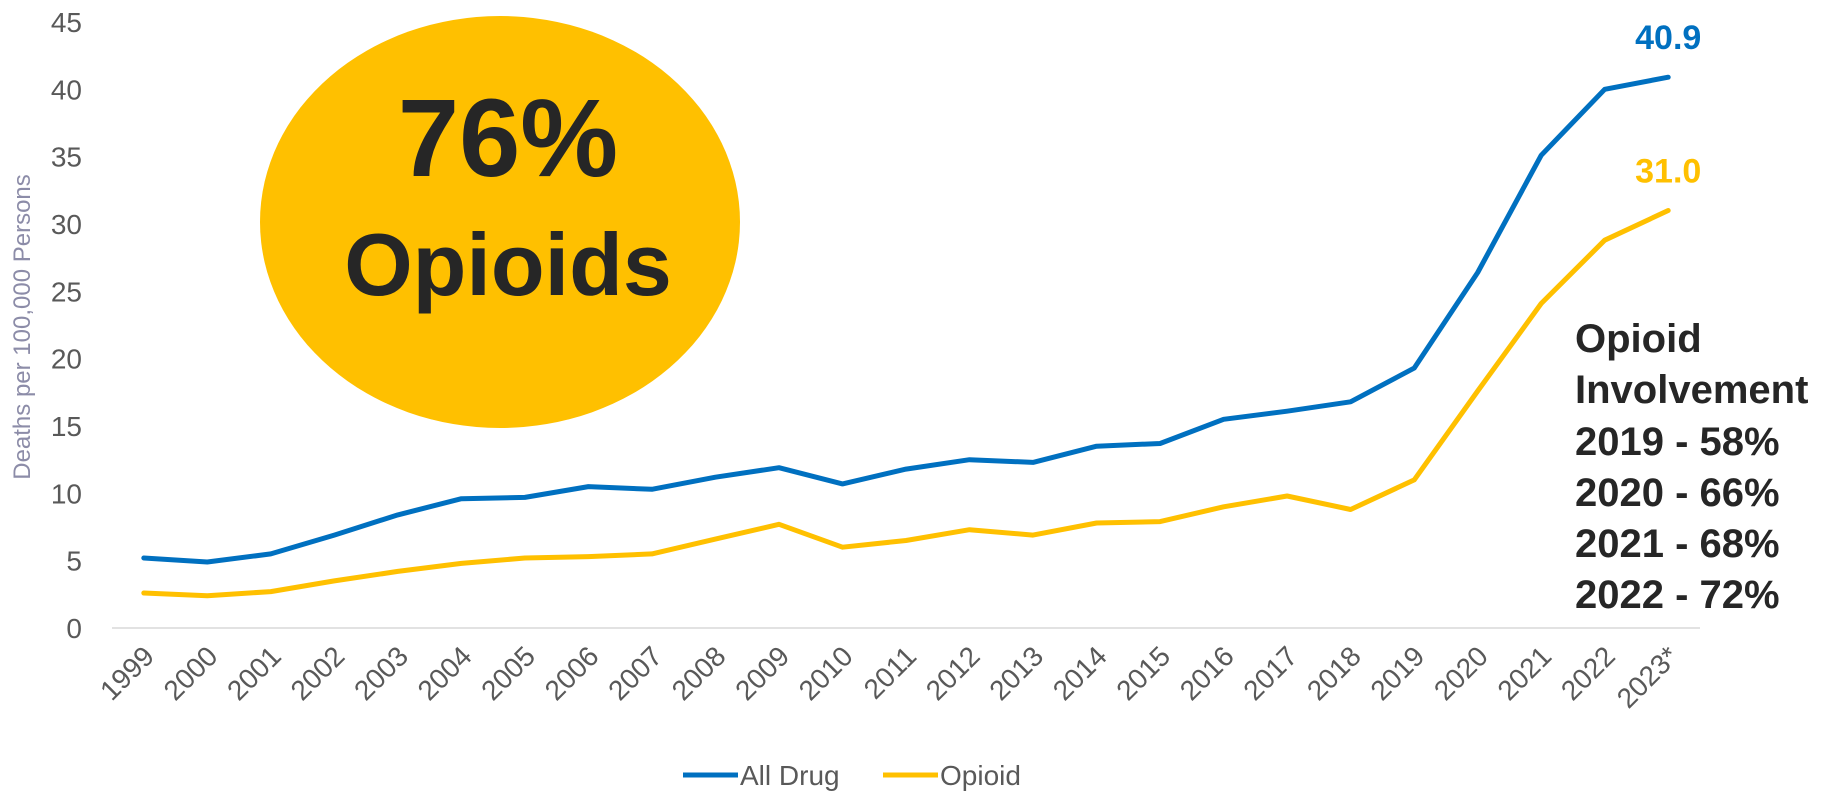 This screenshot has height=792, width=1835. What do you see at coordinates (508, 138) in the screenshot?
I see `callout-percent: 76%` at bounding box center [508, 138].